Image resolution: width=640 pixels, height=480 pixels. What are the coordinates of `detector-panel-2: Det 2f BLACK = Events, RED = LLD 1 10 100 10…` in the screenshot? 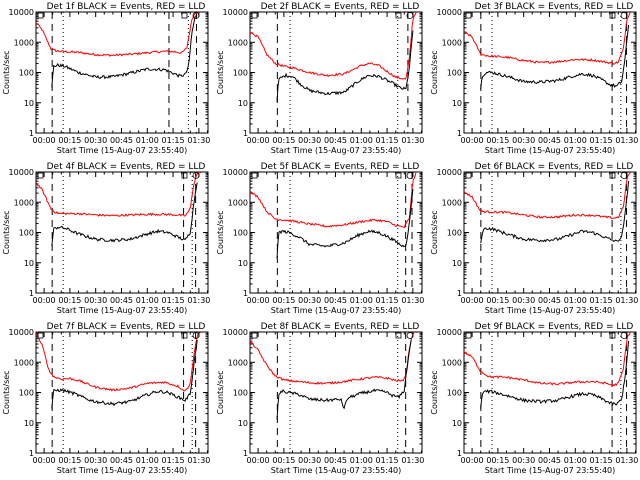 It's located at (320, 78).